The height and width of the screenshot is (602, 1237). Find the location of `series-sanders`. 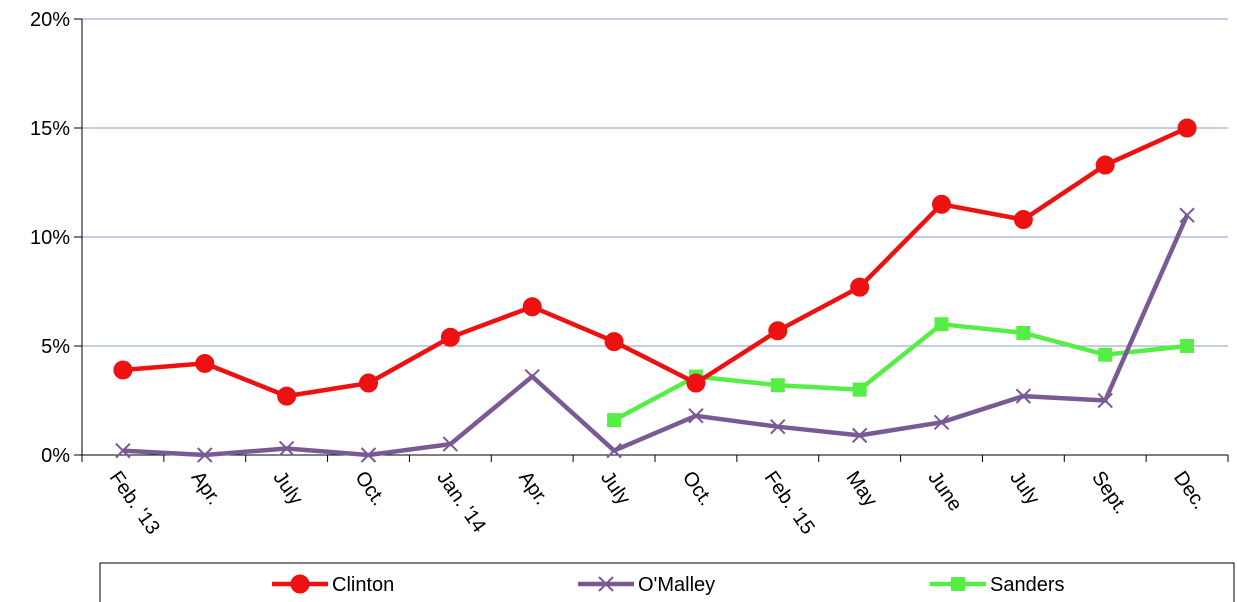

series-sanders is located at coordinates (901, 372).